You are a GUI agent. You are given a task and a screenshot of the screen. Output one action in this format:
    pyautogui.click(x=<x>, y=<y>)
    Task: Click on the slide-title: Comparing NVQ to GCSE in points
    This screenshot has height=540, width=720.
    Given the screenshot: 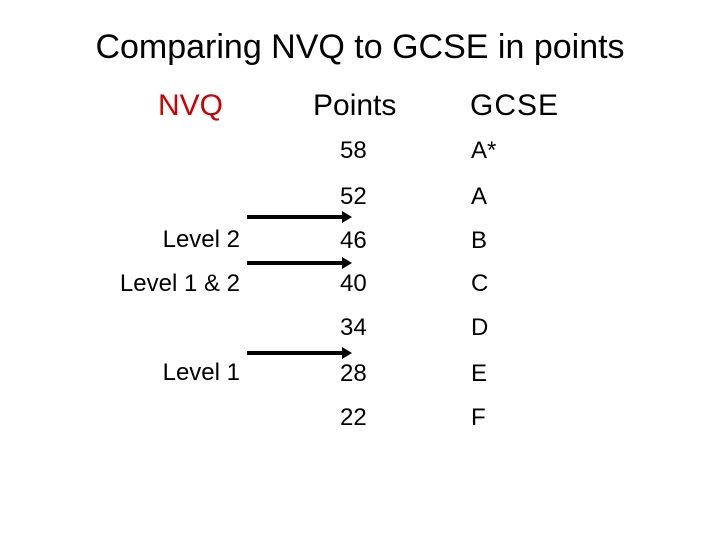 What is the action you would take?
    pyautogui.click(x=360, y=47)
    